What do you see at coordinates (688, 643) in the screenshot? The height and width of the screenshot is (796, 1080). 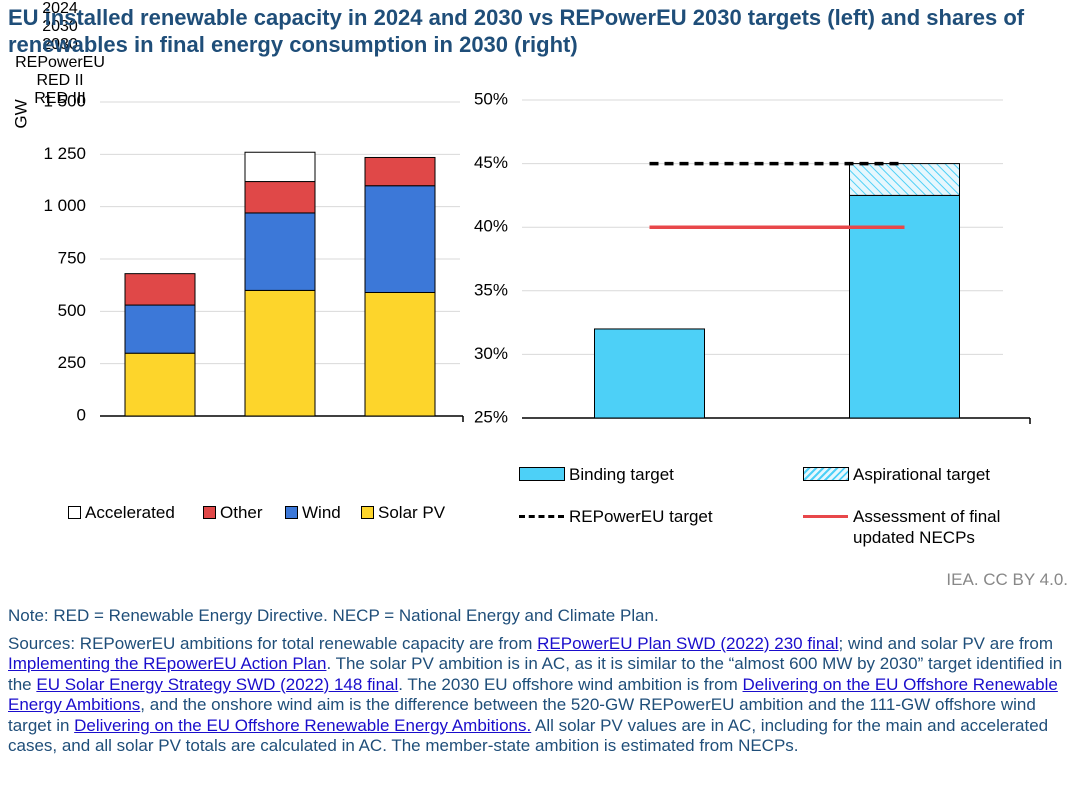 I see `source-link: REPowerEU Plan SWD (2022) 230 final` at bounding box center [688, 643].